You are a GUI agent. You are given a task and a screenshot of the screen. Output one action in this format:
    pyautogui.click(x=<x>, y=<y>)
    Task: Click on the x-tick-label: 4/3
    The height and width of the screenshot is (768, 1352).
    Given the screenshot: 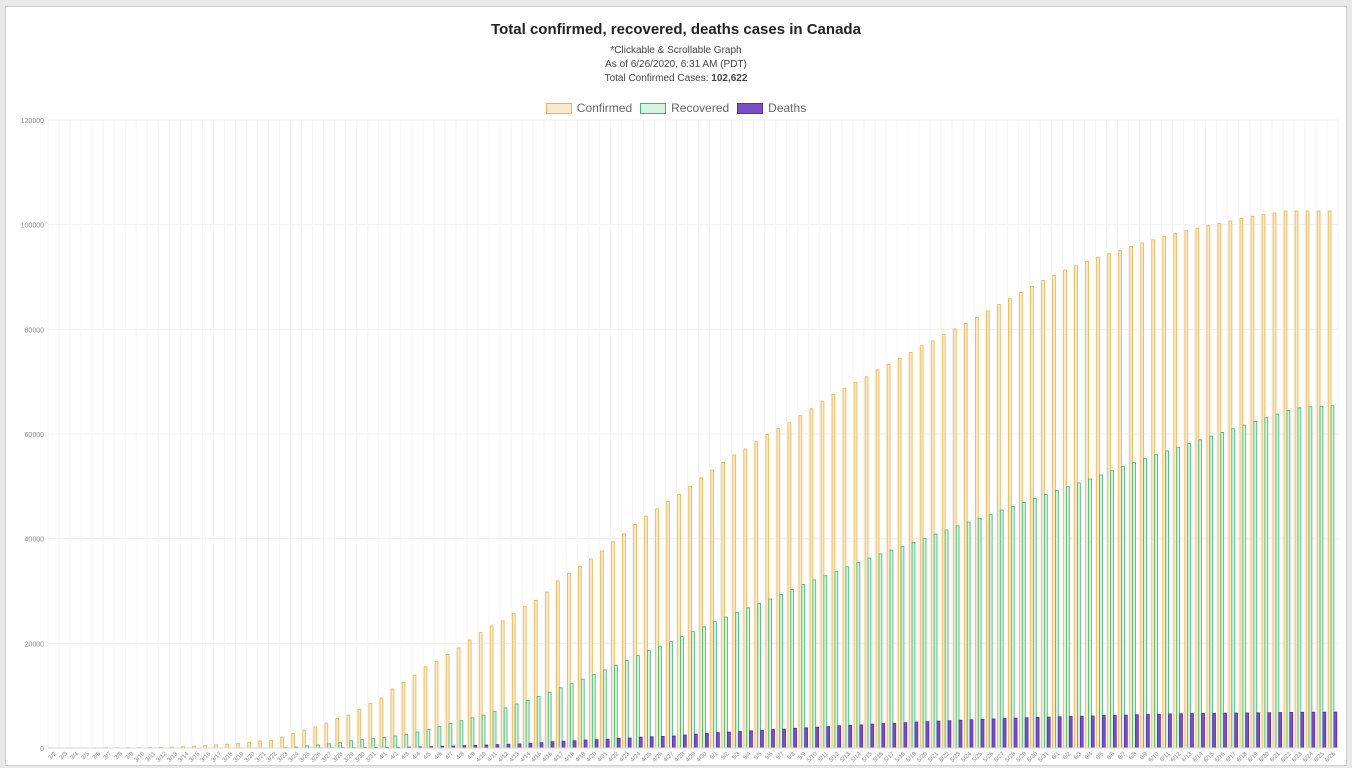 What is the action you would take?
    pyautogui.click(x=406, y=756)
    